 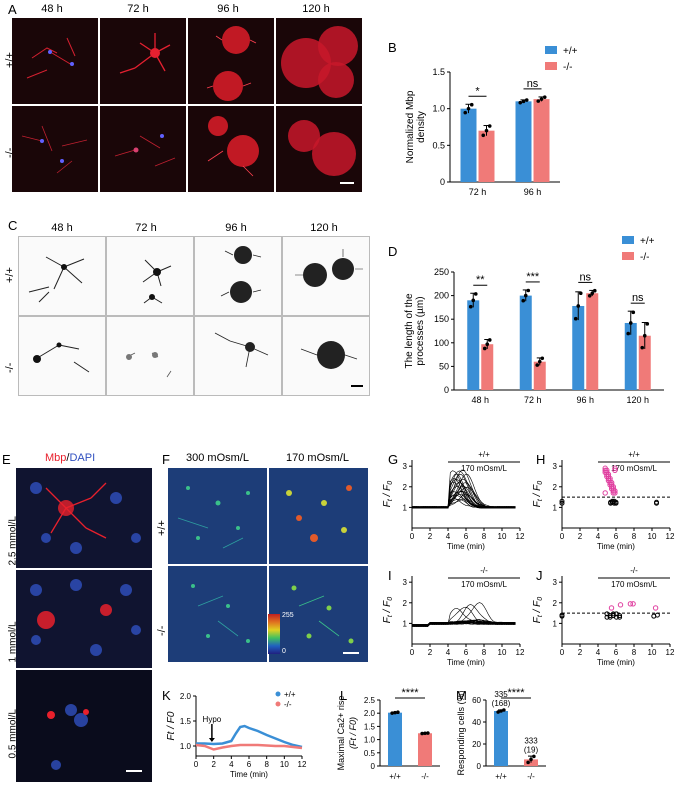 What do you see at coordinates (501, 703) in the screenshot?
I see `annotation-r-wt: (168)` at bounding box center [501, 703].